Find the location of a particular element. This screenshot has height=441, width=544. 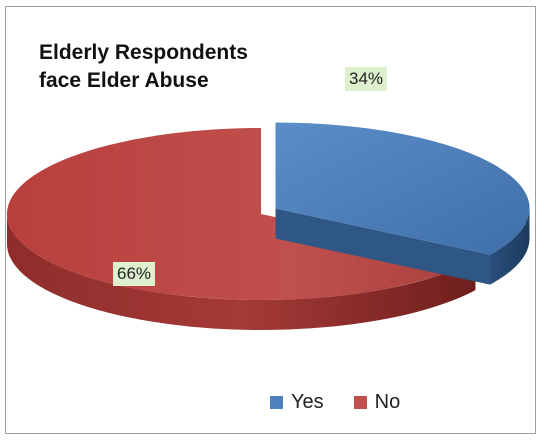

legend-swatch-yes is located at coordinates (276, 402).